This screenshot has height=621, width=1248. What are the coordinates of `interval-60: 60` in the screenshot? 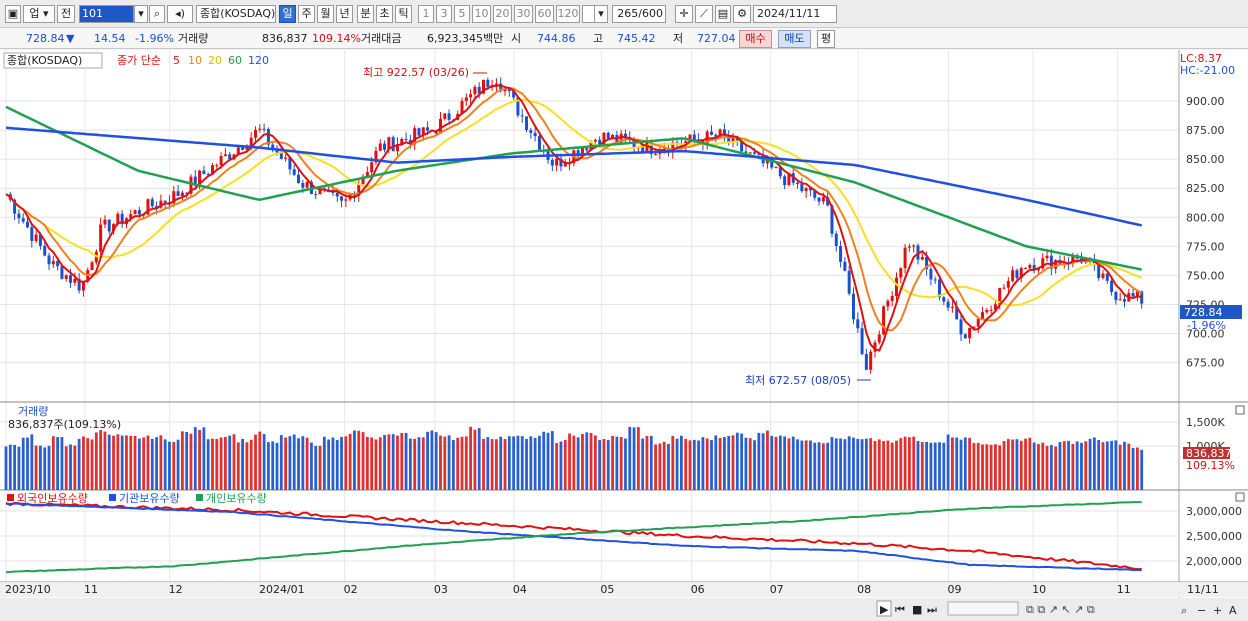 It's located at (544, 14).